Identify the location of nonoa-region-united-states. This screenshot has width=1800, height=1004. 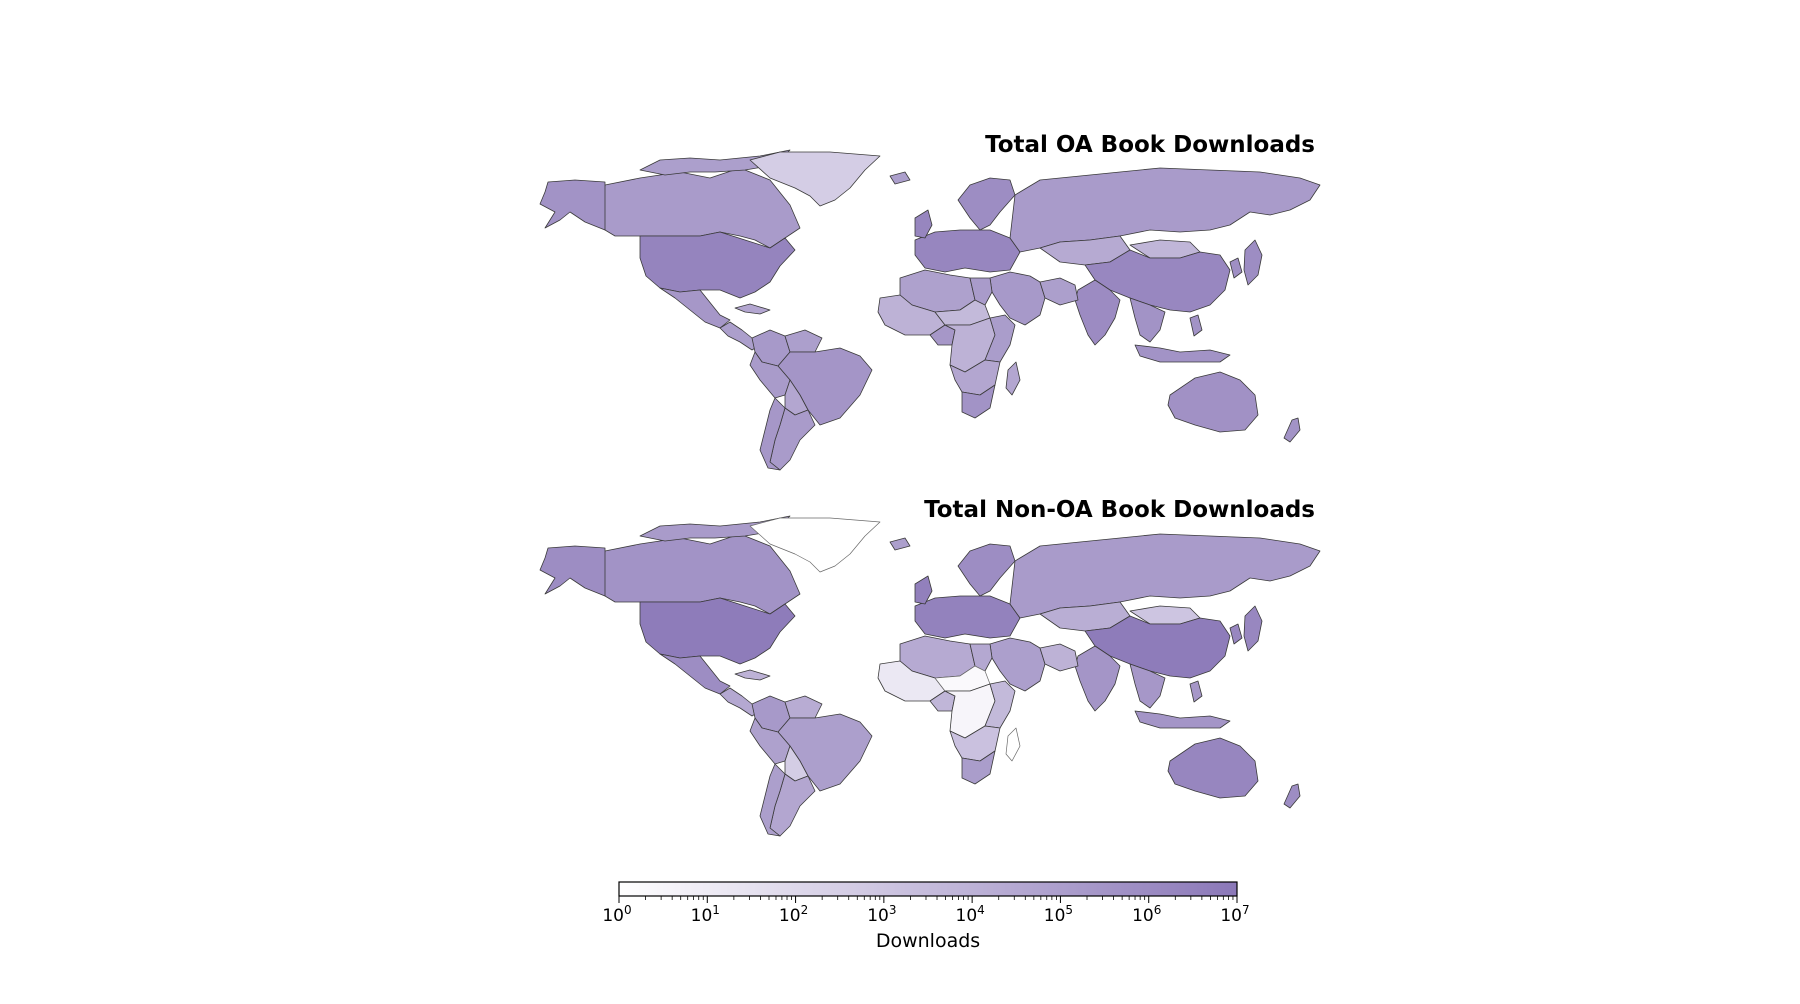
(717, 631).